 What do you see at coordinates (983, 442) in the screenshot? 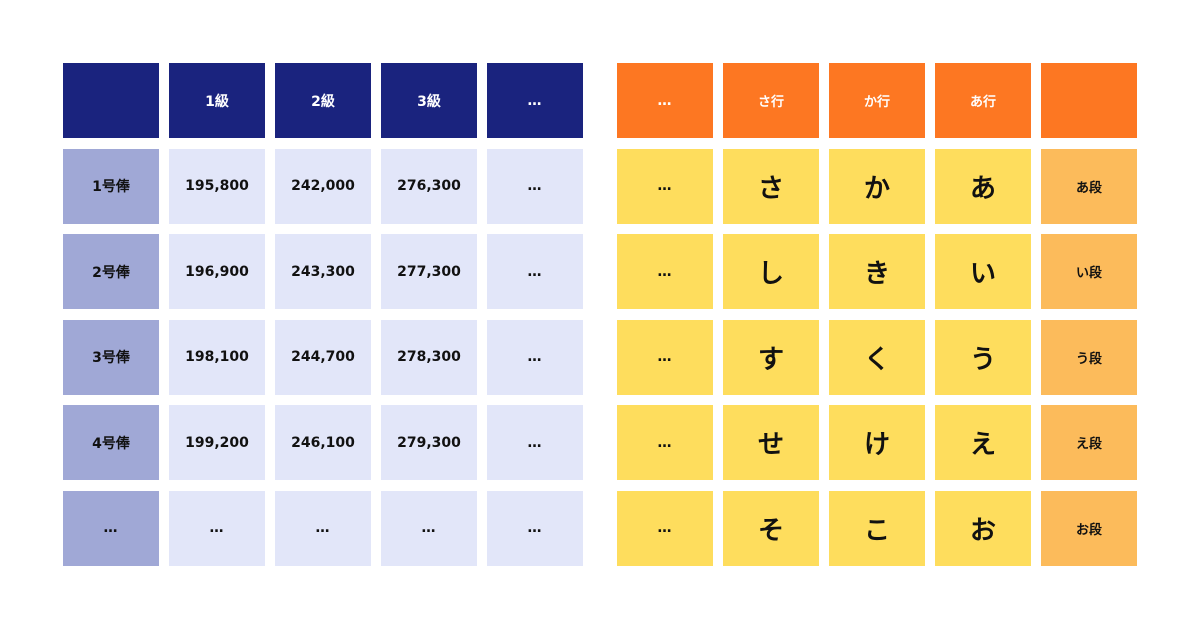
I see `kana-cell: え` at bounding box center [983, 442].